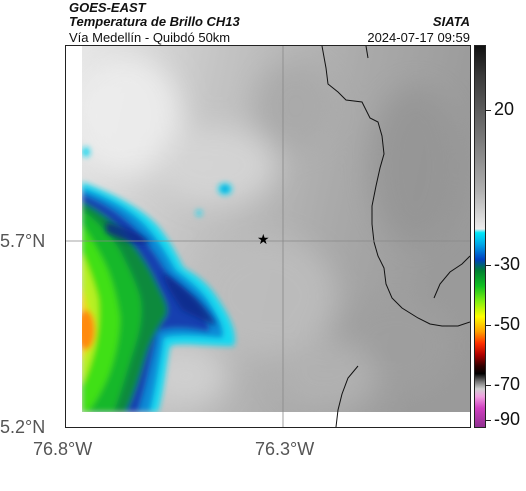  What do you see at coordinates (154, 21) in the screenshot?
I see `product-title: Temperatura de Brillo CH13` at bounding box center [154, 21].